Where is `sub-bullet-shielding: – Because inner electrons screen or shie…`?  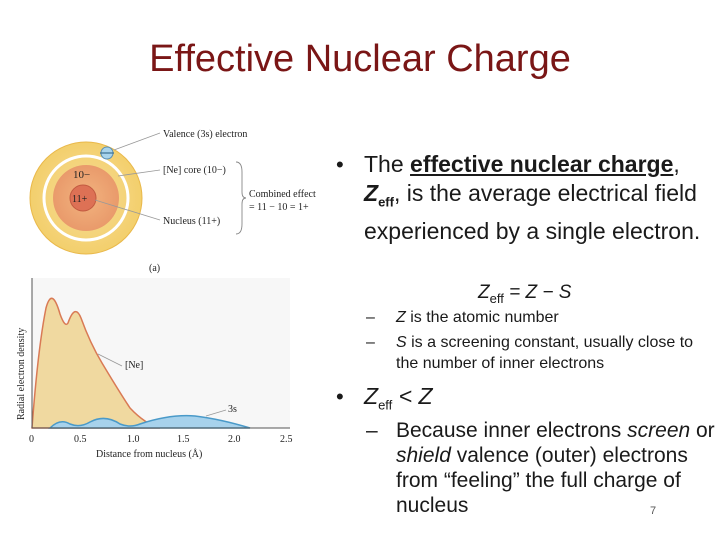
sub-bullet-shielding: – Because inner electrons screen or shie… is located at coordinates (541, 468).